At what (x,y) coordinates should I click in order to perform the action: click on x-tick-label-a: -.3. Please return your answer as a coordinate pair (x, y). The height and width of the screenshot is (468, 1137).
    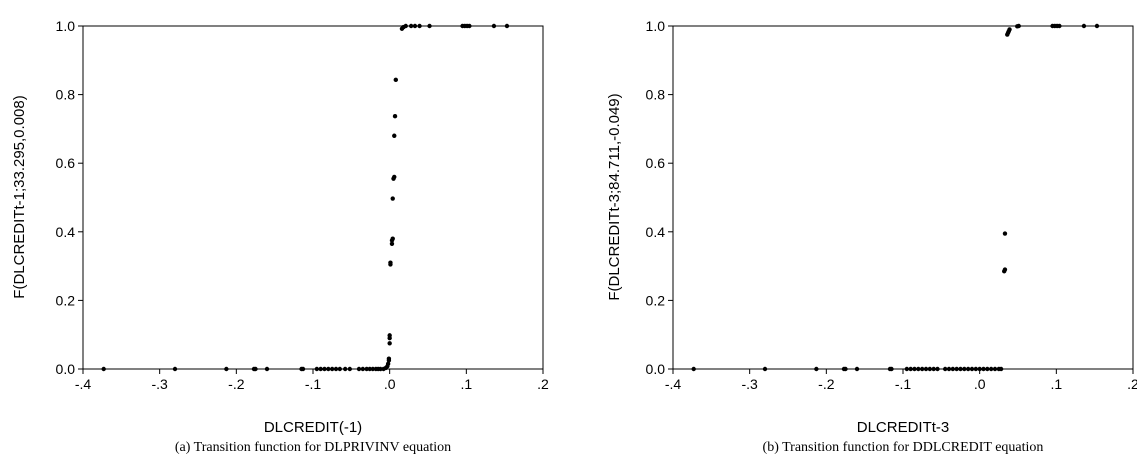
    Looking at the image, I should click on (159, 384).